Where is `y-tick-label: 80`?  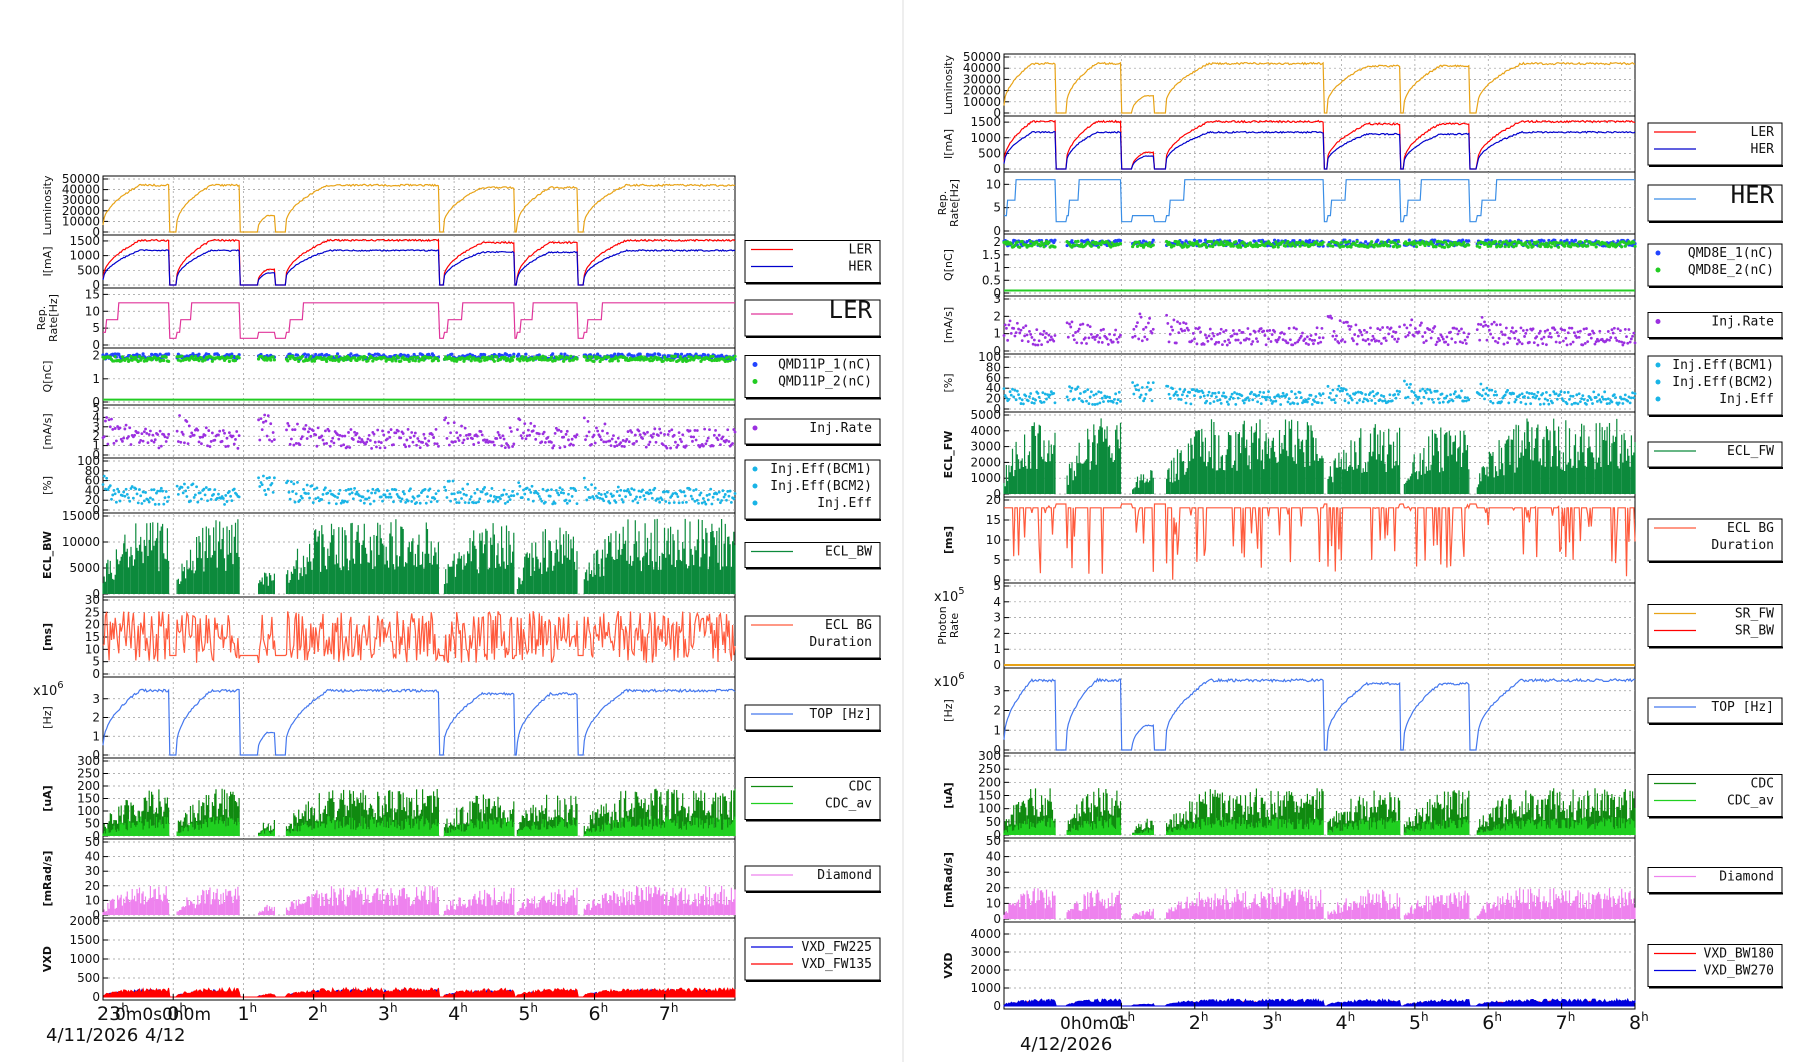 y-tick-label: 80 is located at coordinates (92, 471).